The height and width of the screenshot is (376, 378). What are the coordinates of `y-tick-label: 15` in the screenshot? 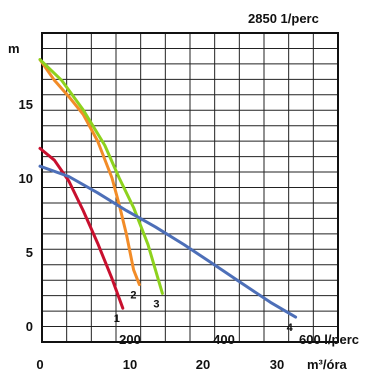 It's located at (26, 104).